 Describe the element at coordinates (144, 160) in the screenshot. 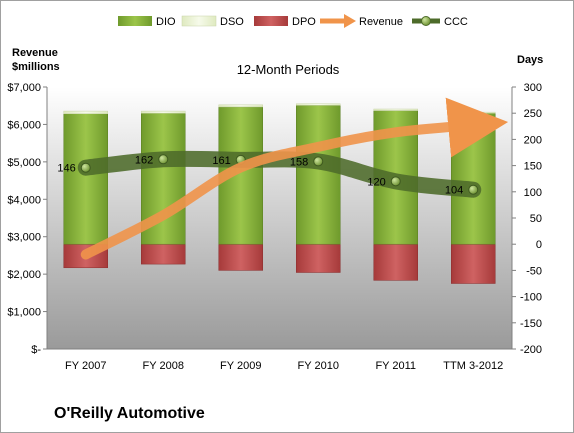

I see `ccc-data-label: 162` at that location.